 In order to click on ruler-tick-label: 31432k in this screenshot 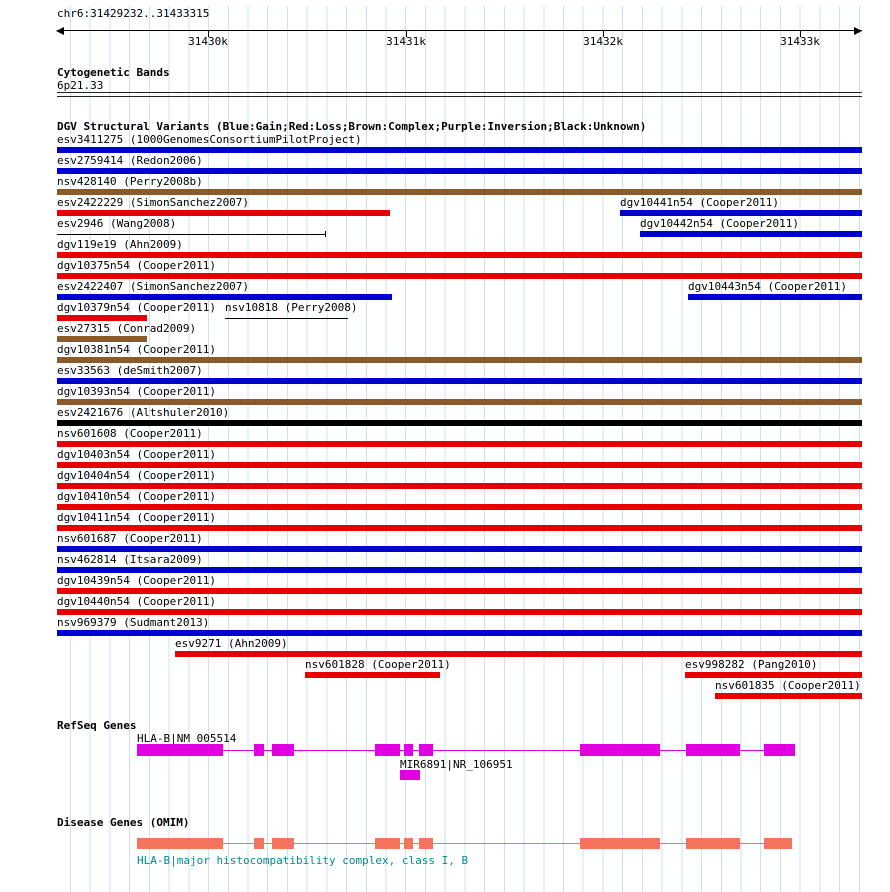, I will do `click(603, 41)`.